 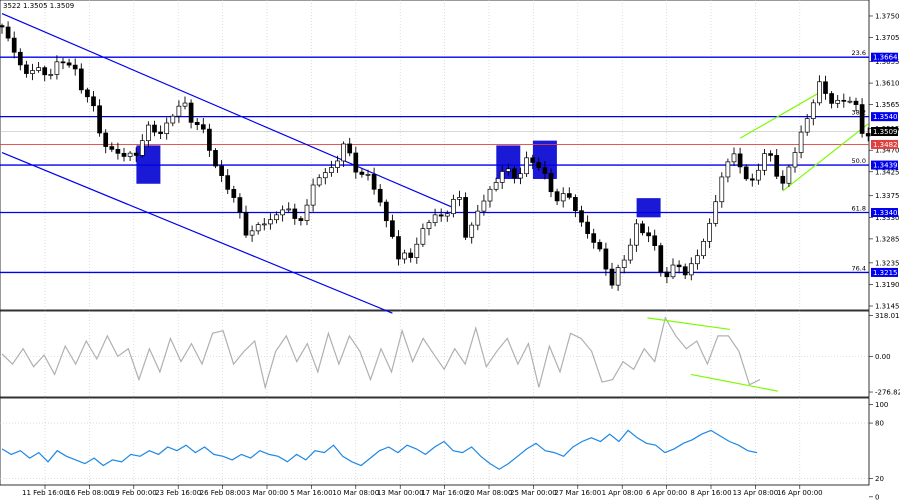 What do you see at coordinates (887, 285) in the screenshot?
I see `y-tick-label: 1.3190` at bounding box center [887, 285].